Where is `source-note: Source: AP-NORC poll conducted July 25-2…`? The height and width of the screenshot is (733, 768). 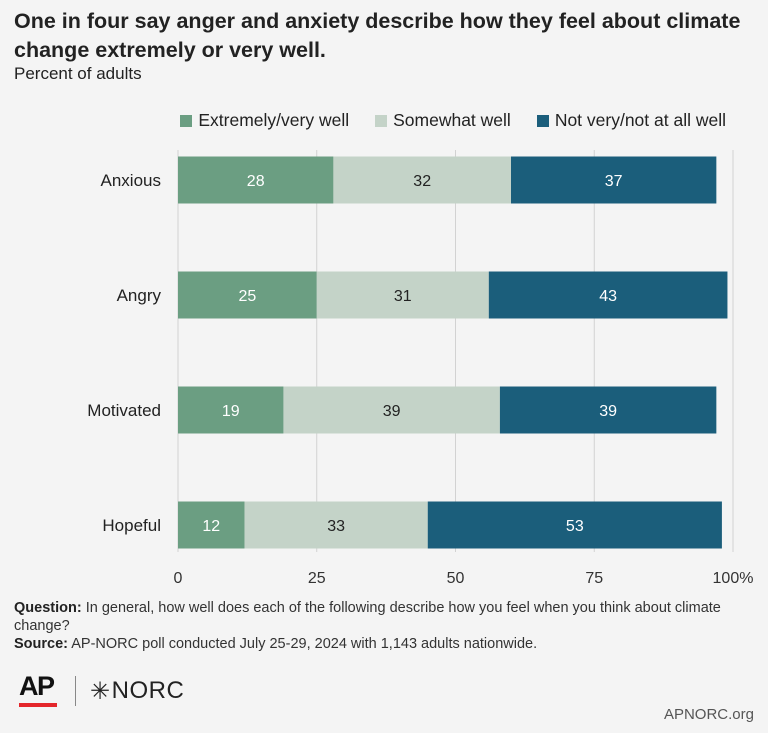
source-note: Source: AP-NORC poll conducted July 25-2… is located at coordinates (384, 644).